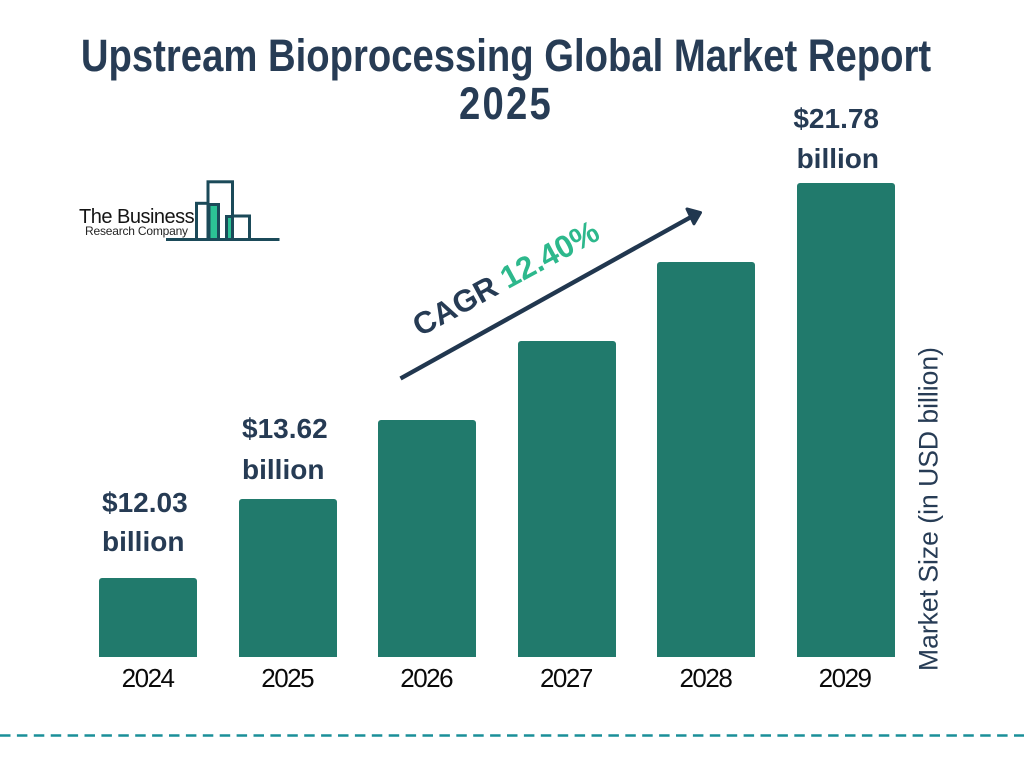  Describe the element at coordinates (505, 278) in the screenshot. I see `svg-text: CAGR 12.40%` at that location.